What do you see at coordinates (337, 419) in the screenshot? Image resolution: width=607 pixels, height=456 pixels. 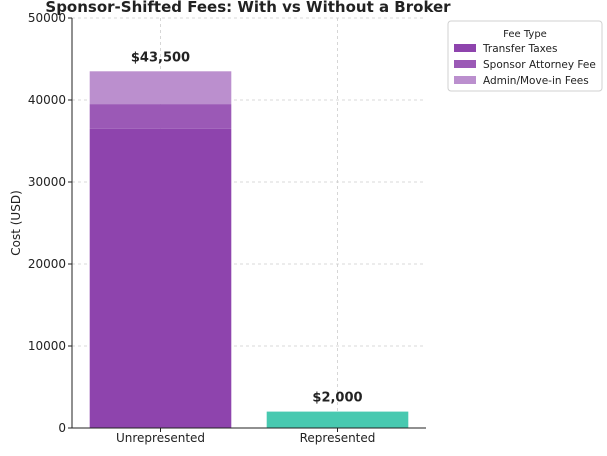 I see `bar-represented` at bounding box center [337, 419].